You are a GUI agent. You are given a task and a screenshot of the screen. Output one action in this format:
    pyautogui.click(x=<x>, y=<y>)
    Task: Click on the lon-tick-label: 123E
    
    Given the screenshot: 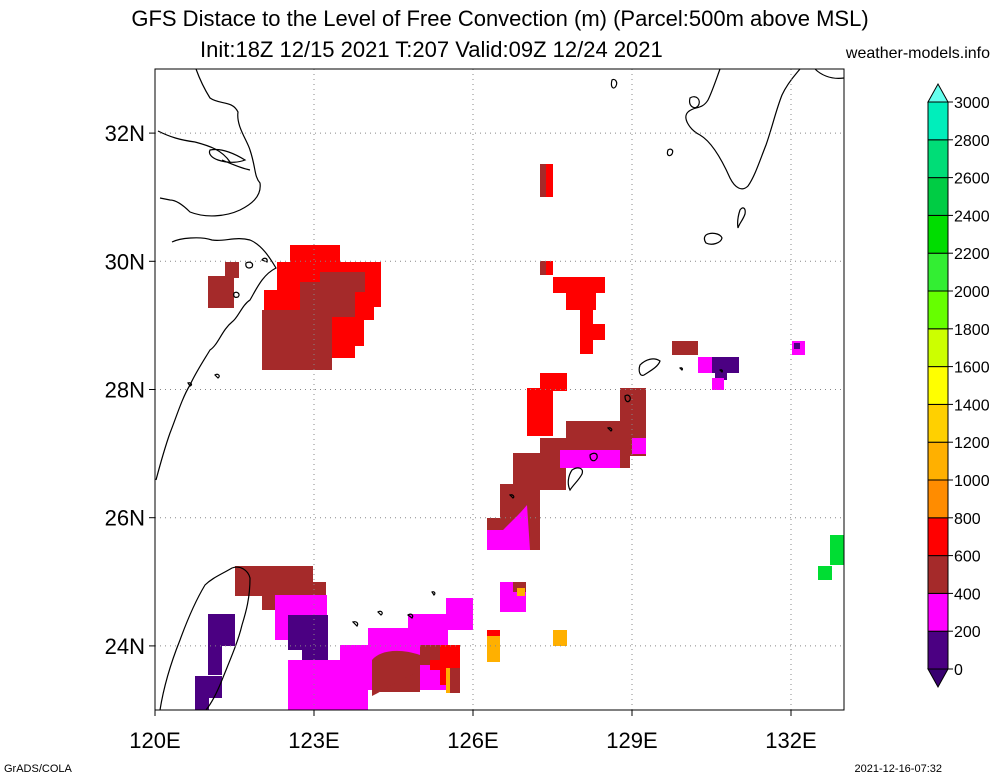 What is the action you would take?
    pyautogui.click(x=313, y=740)
    